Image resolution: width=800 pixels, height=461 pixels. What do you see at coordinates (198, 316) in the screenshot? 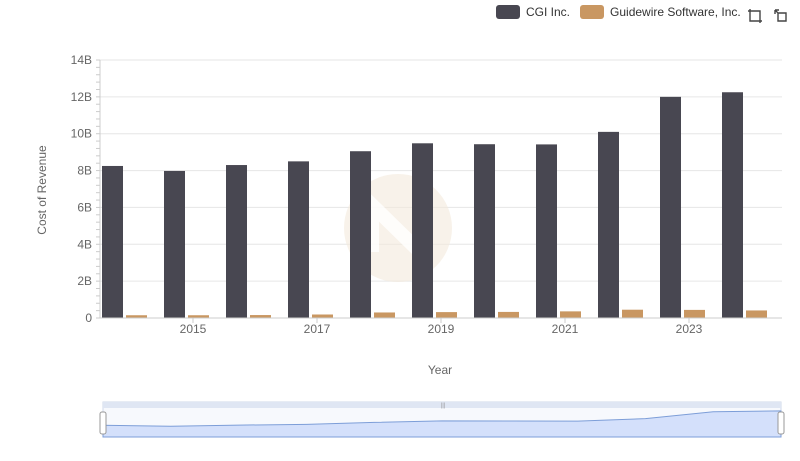
I see `bar-guidewire-2015` at bounding box center [198, 316].